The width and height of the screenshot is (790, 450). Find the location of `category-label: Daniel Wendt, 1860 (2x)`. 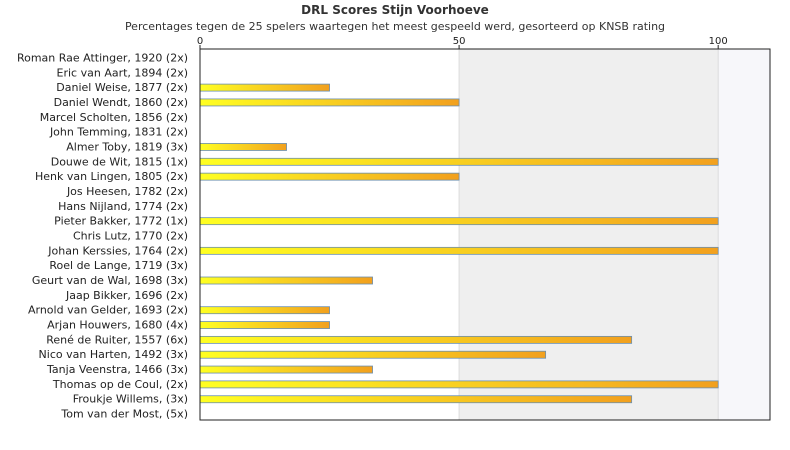

category-label: Daniel Wendt, 1860 (2x) is located at coordinates (121, 102).